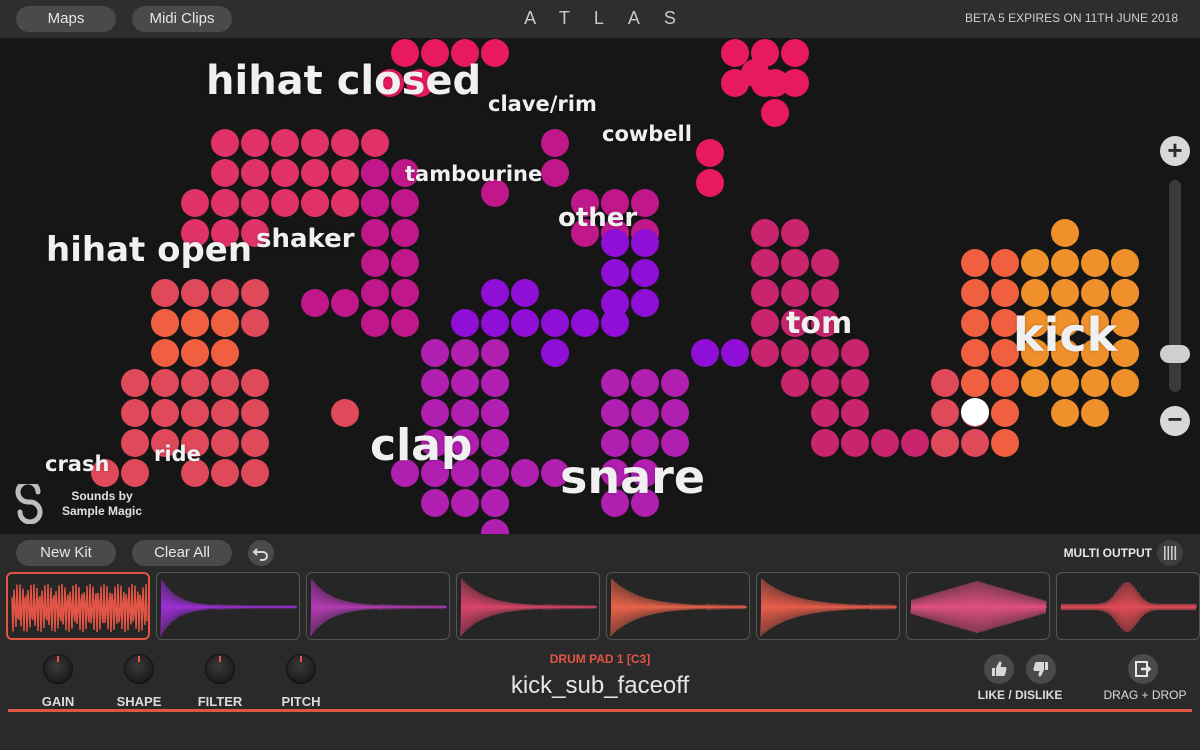 This screenshot has height=750, width=1200. Describe the element at coordinates (66, 19) in the screenshot. I see `tab-maps: Maps` at that location.